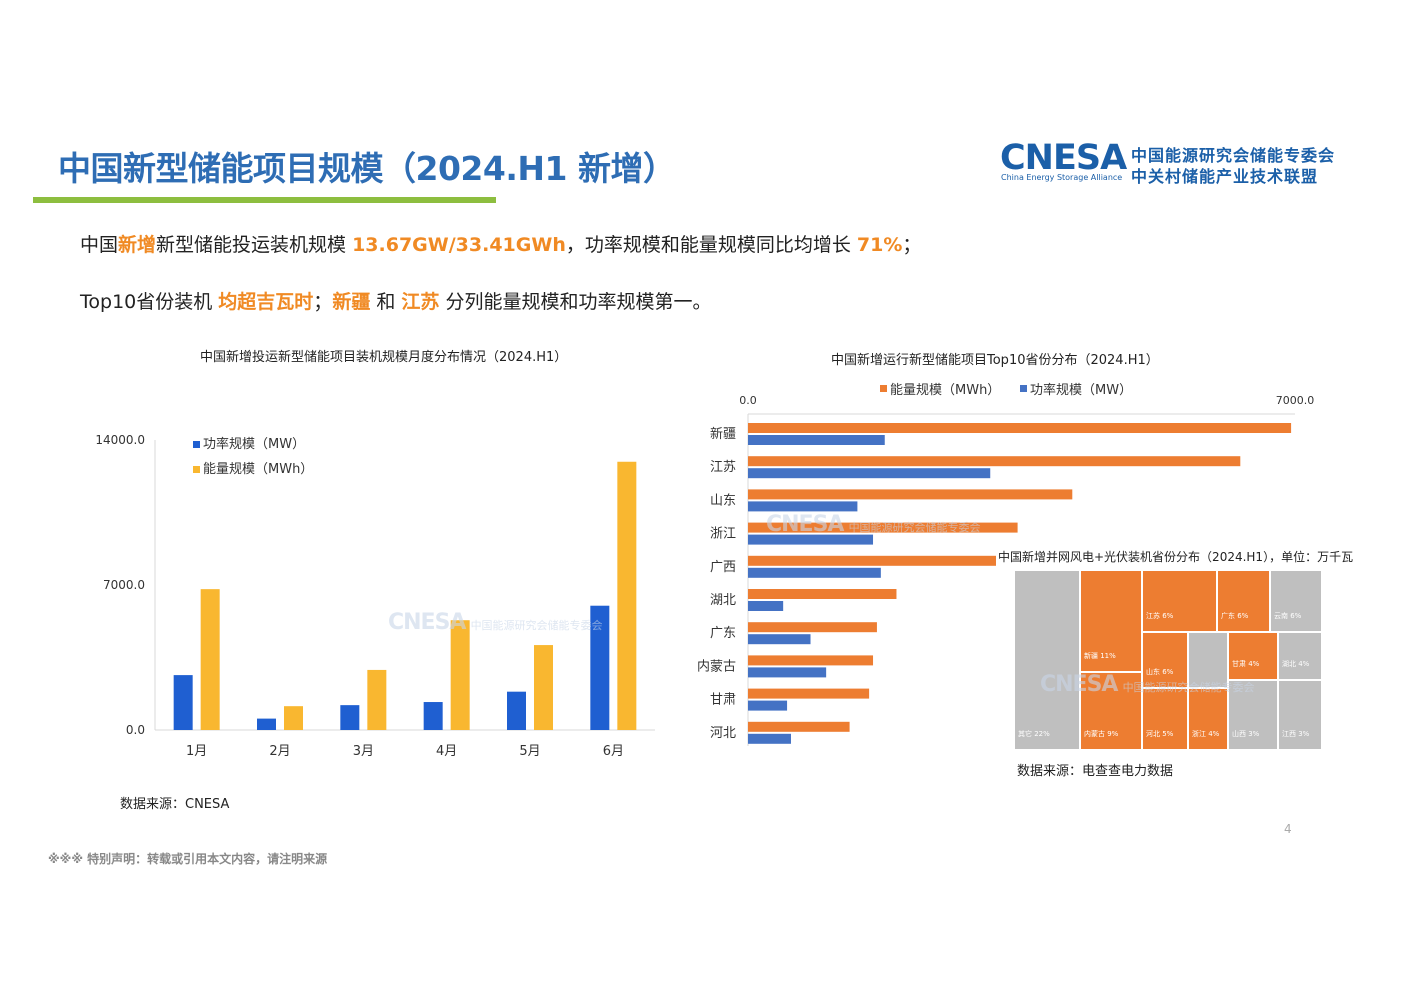 The height and width of the screenshot is (992, 1403). I want to click on treemap-cell-label: 浙江 4%, so click(1206, 734).